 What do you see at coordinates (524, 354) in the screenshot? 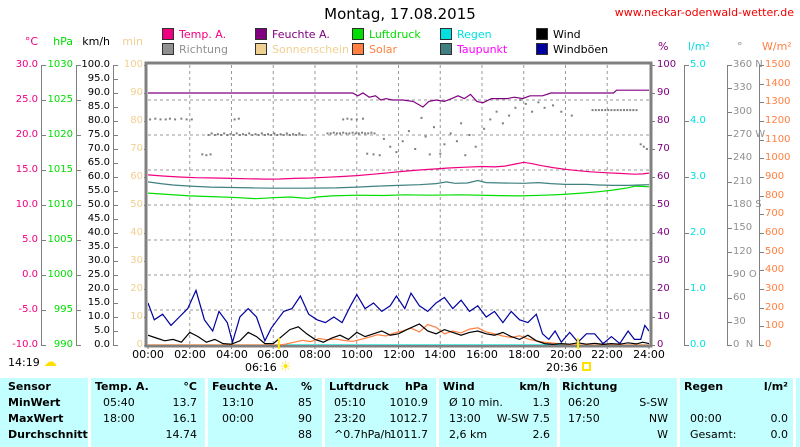
I see `x-tick-label: 18:00` at bounding box center [524, 354].